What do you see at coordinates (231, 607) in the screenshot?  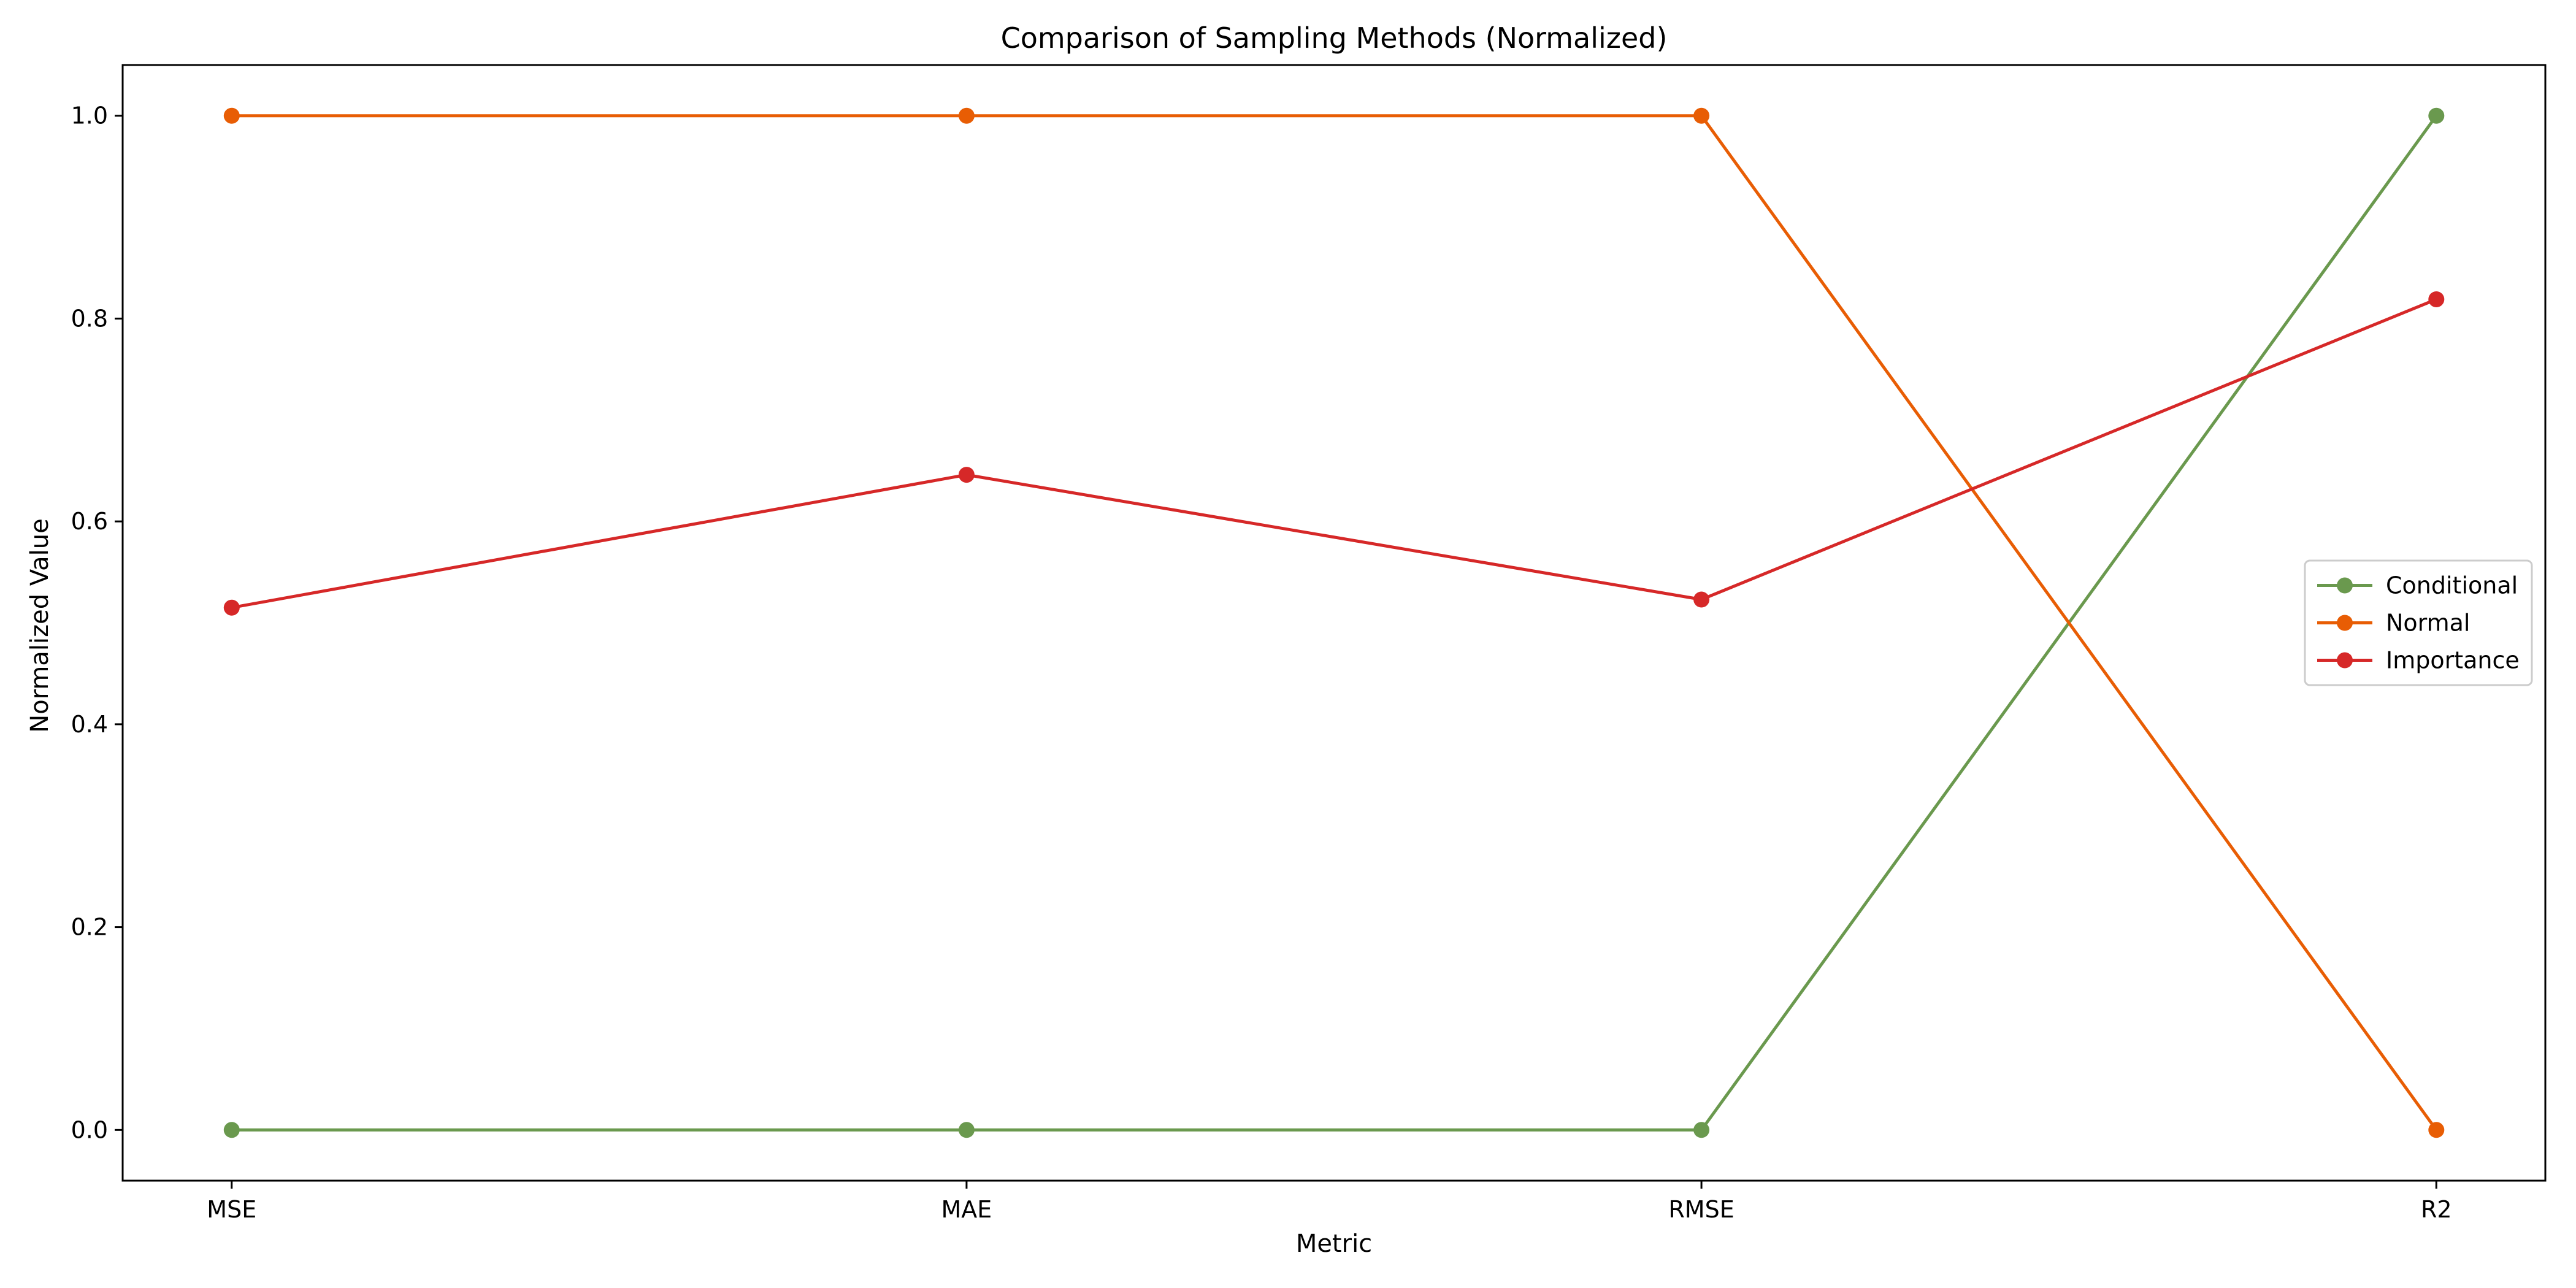 I see `data-point-importance-mse` at bounding box center [231, 607].